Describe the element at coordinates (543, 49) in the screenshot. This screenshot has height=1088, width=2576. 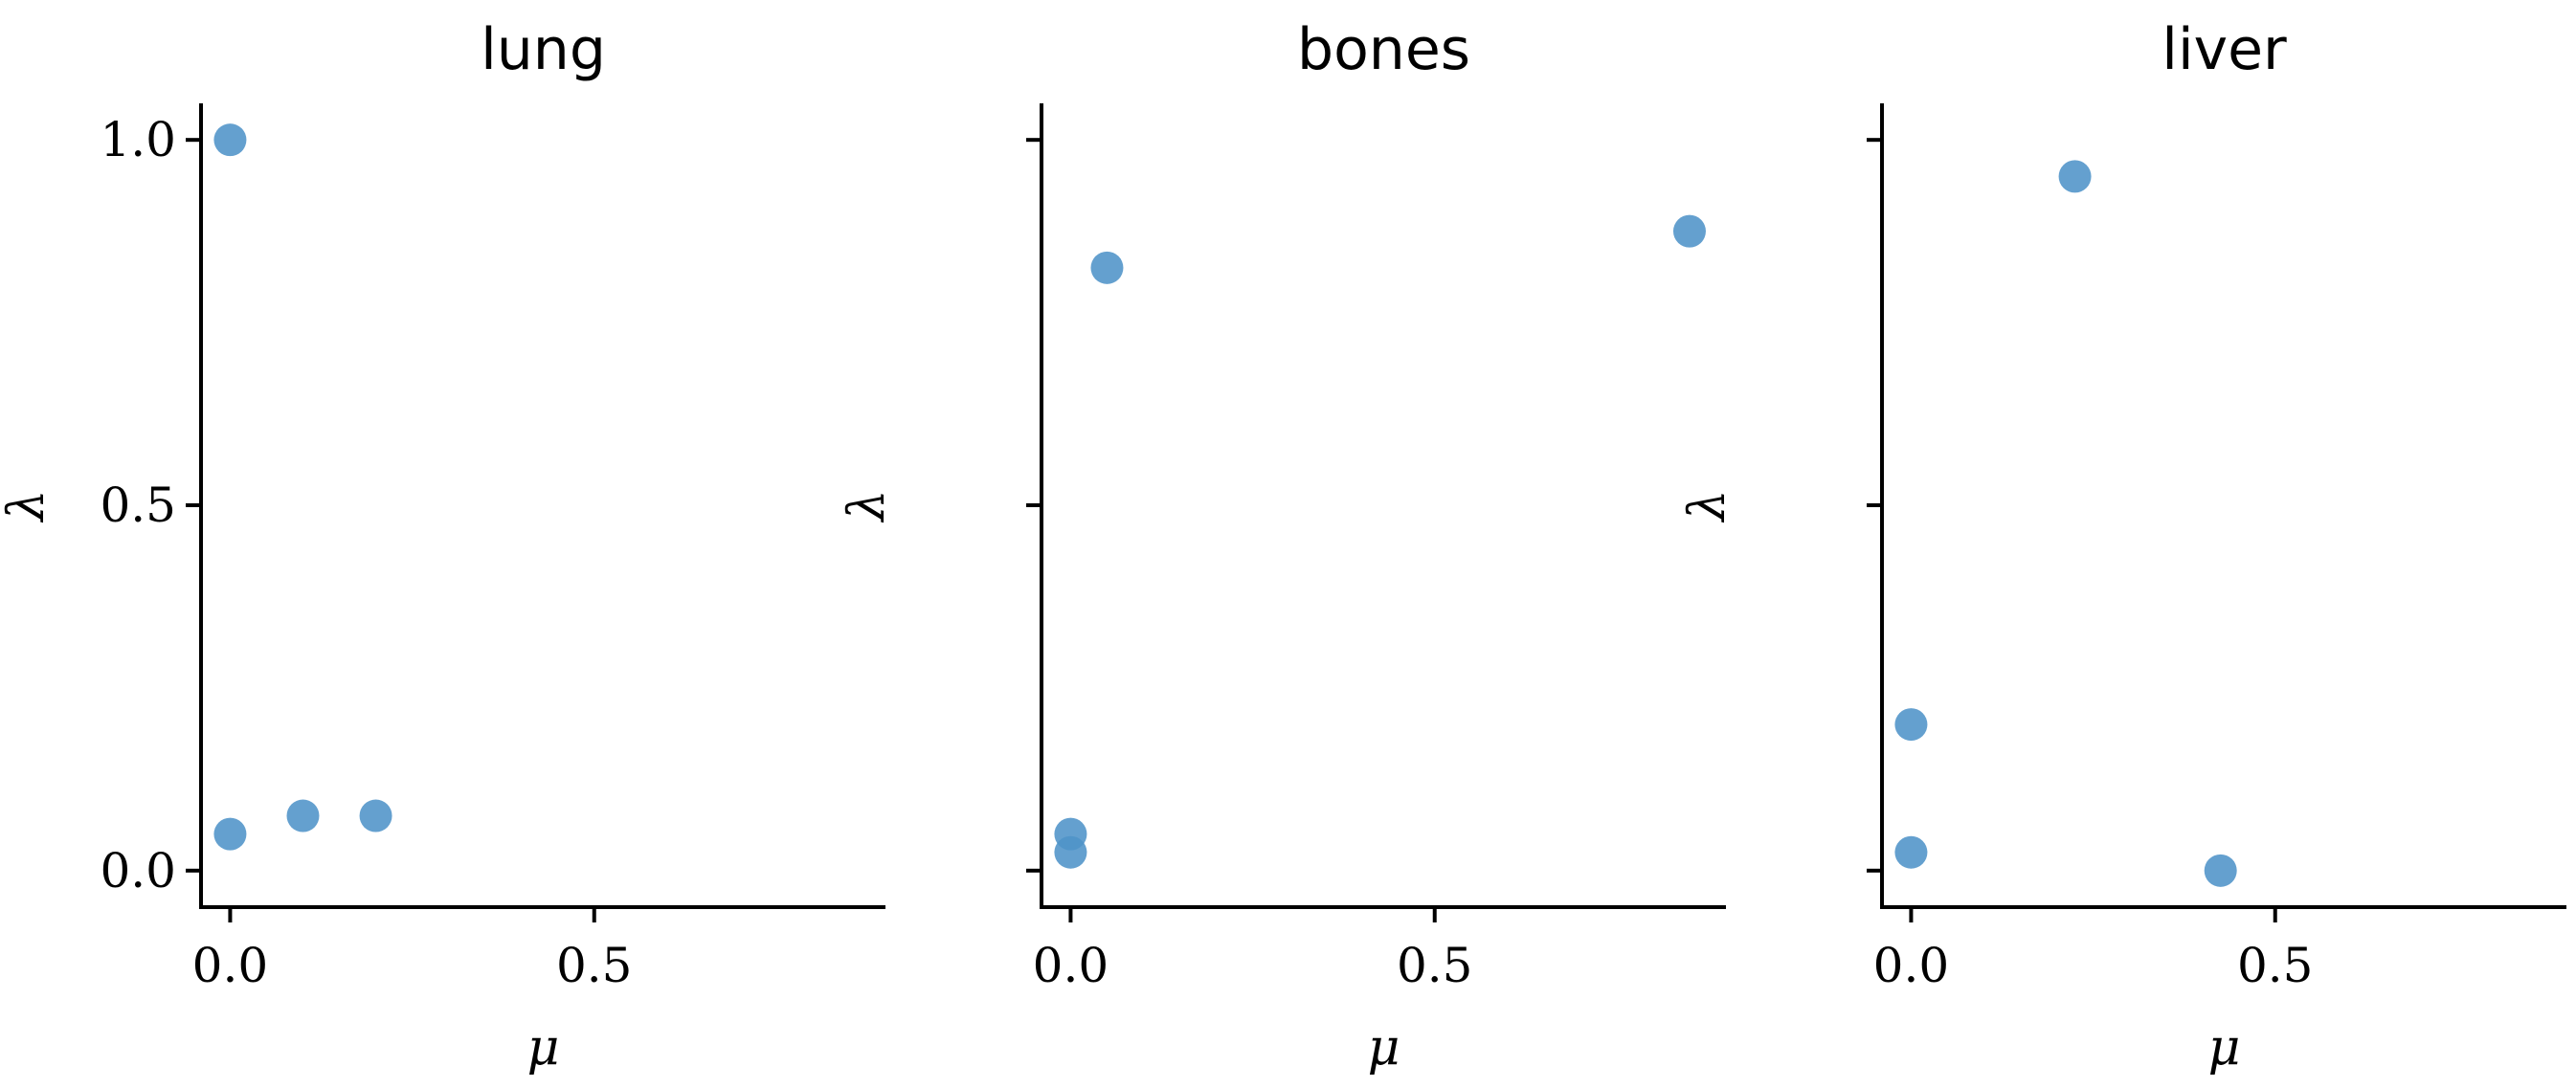
I see `panel-title: lung` at that location.